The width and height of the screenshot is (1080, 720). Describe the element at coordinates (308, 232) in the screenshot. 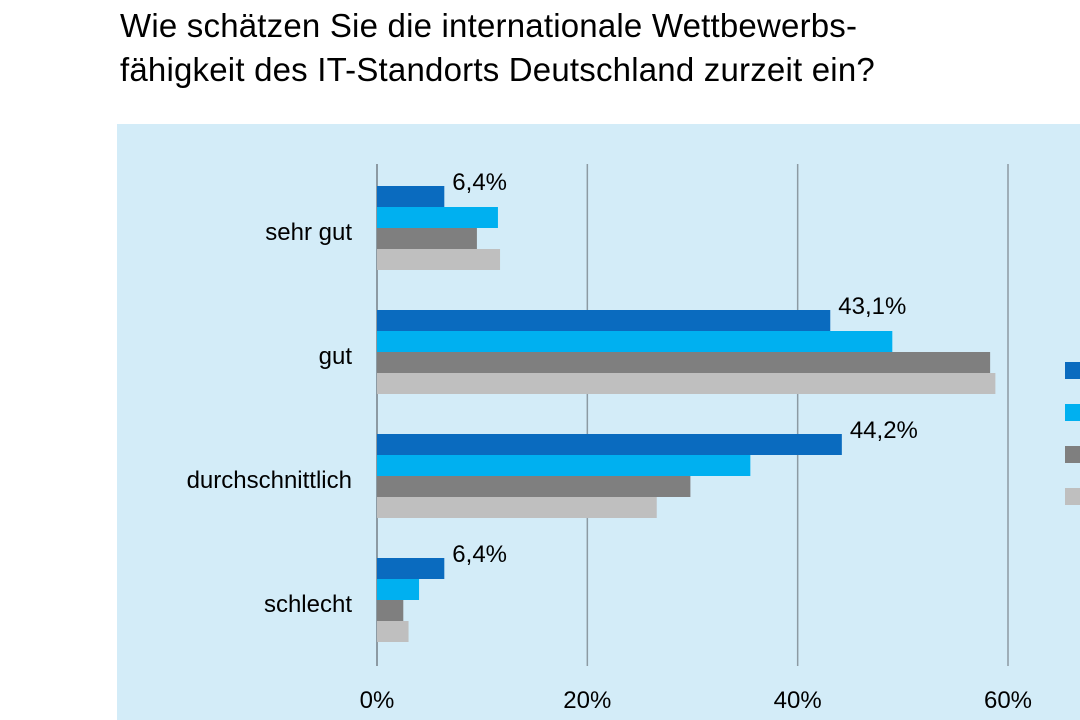

I see `category-label: sehr gut` at that location.